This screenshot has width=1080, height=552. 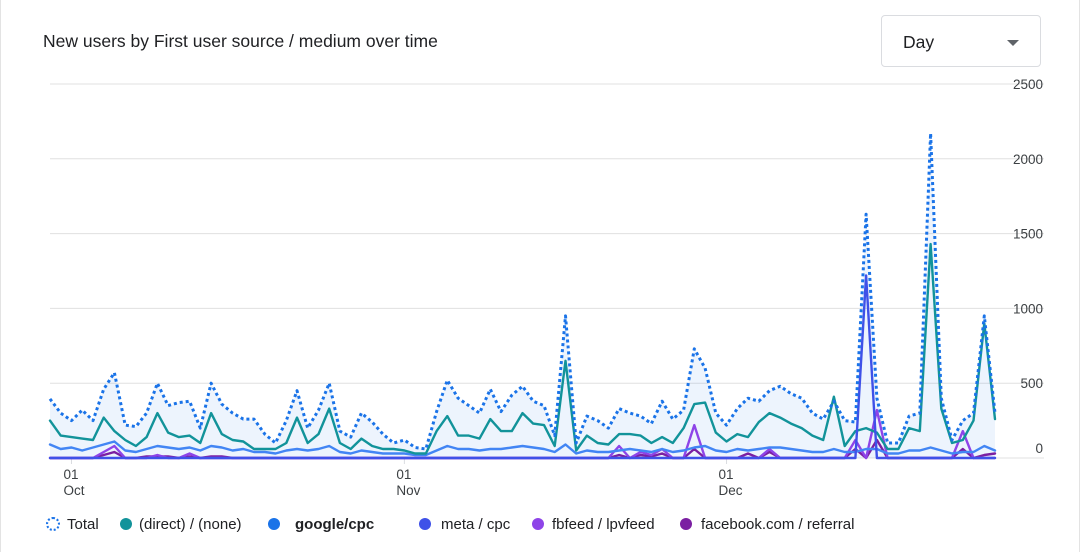 What do you see at coordinates (1028, 308) in the screenshot?
I see `y-tick-label: 1000` at bounding box center [1028, 308].